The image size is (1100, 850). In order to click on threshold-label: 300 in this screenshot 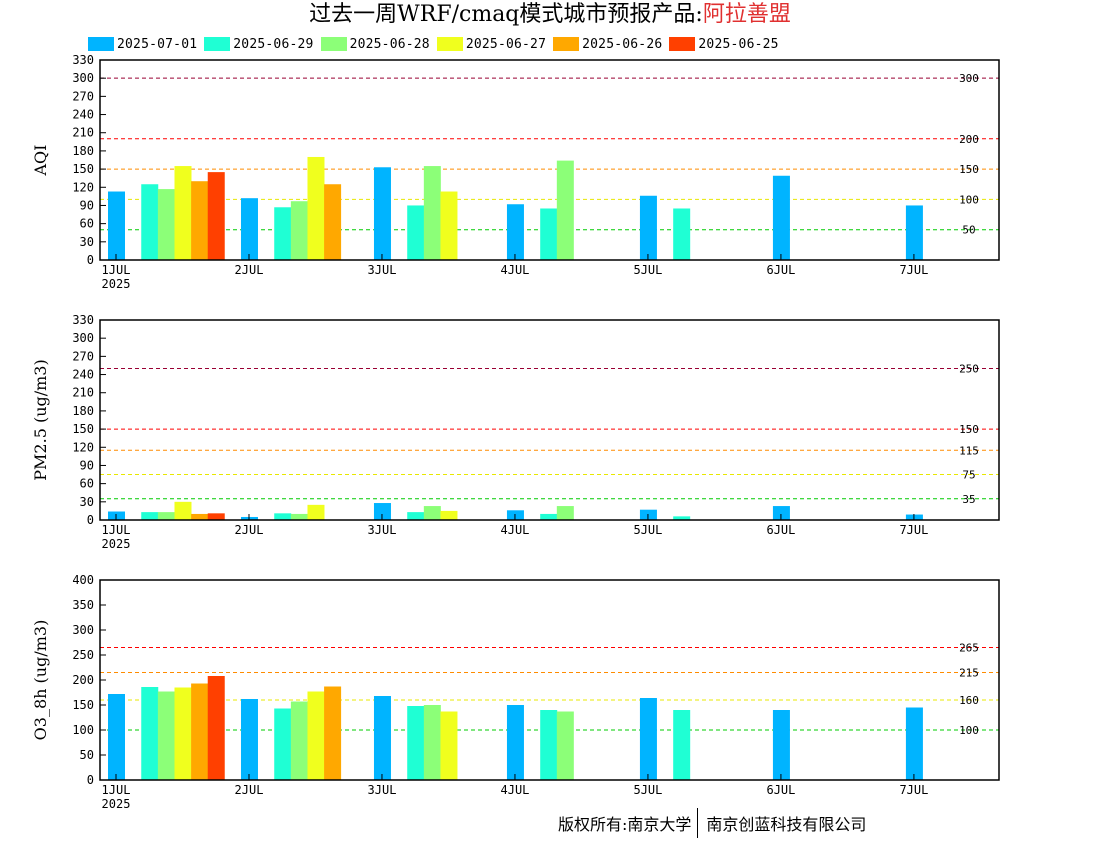, I will do `click(969, 78)`.